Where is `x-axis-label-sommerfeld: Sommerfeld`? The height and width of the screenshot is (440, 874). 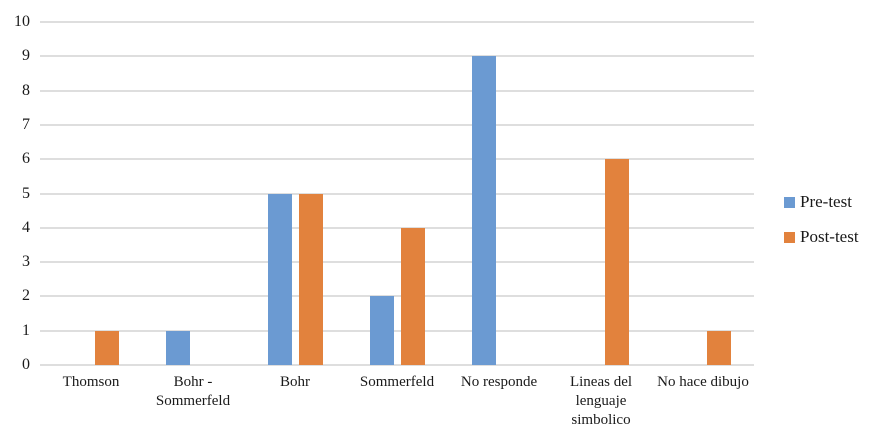 x-axis-label-sommerfeld: Sommerfeld is located at coordinates (397, 382).